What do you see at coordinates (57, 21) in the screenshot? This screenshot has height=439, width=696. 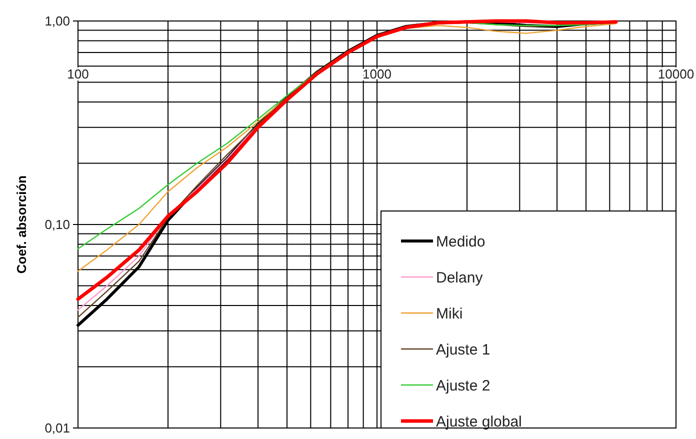 I see `y-tick-label: 1,00` at bounding box center [57, 21].